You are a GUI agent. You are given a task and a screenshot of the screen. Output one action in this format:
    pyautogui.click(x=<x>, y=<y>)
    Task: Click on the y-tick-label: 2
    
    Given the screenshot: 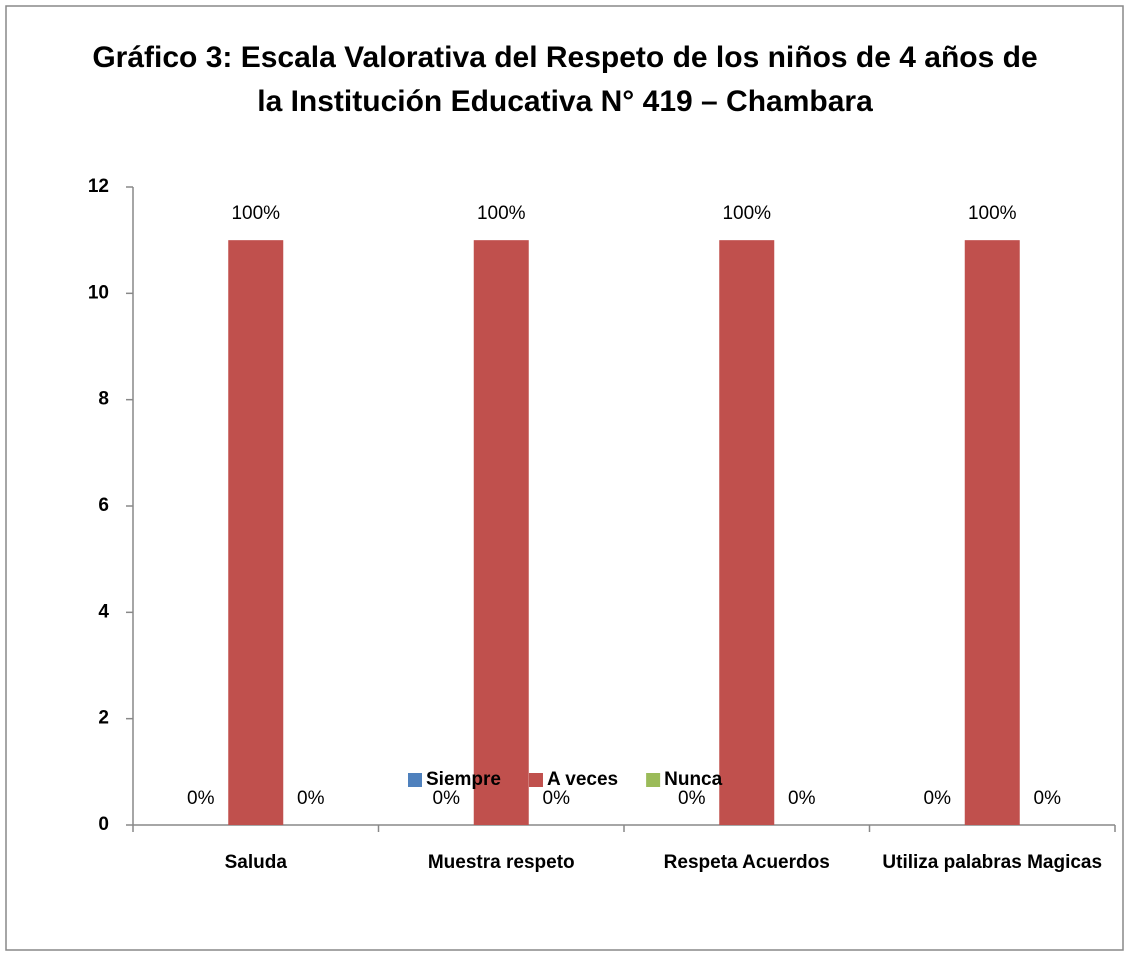 What is the action you would take?
    pyautogui.click(x=103, y=718)
    